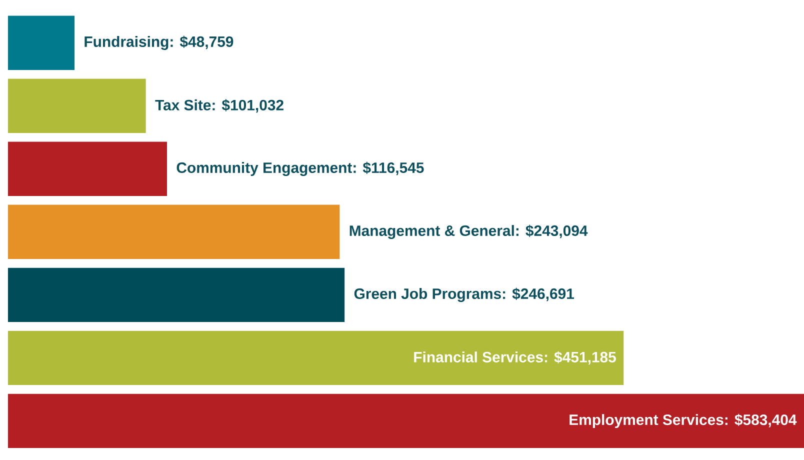 The height and width of the screenshot is (460, 804). What do you see at coordinates (683, 421) in the screenshot?
I see `data-label: Employment Services: $583,404` at bounding box center [683, 421].